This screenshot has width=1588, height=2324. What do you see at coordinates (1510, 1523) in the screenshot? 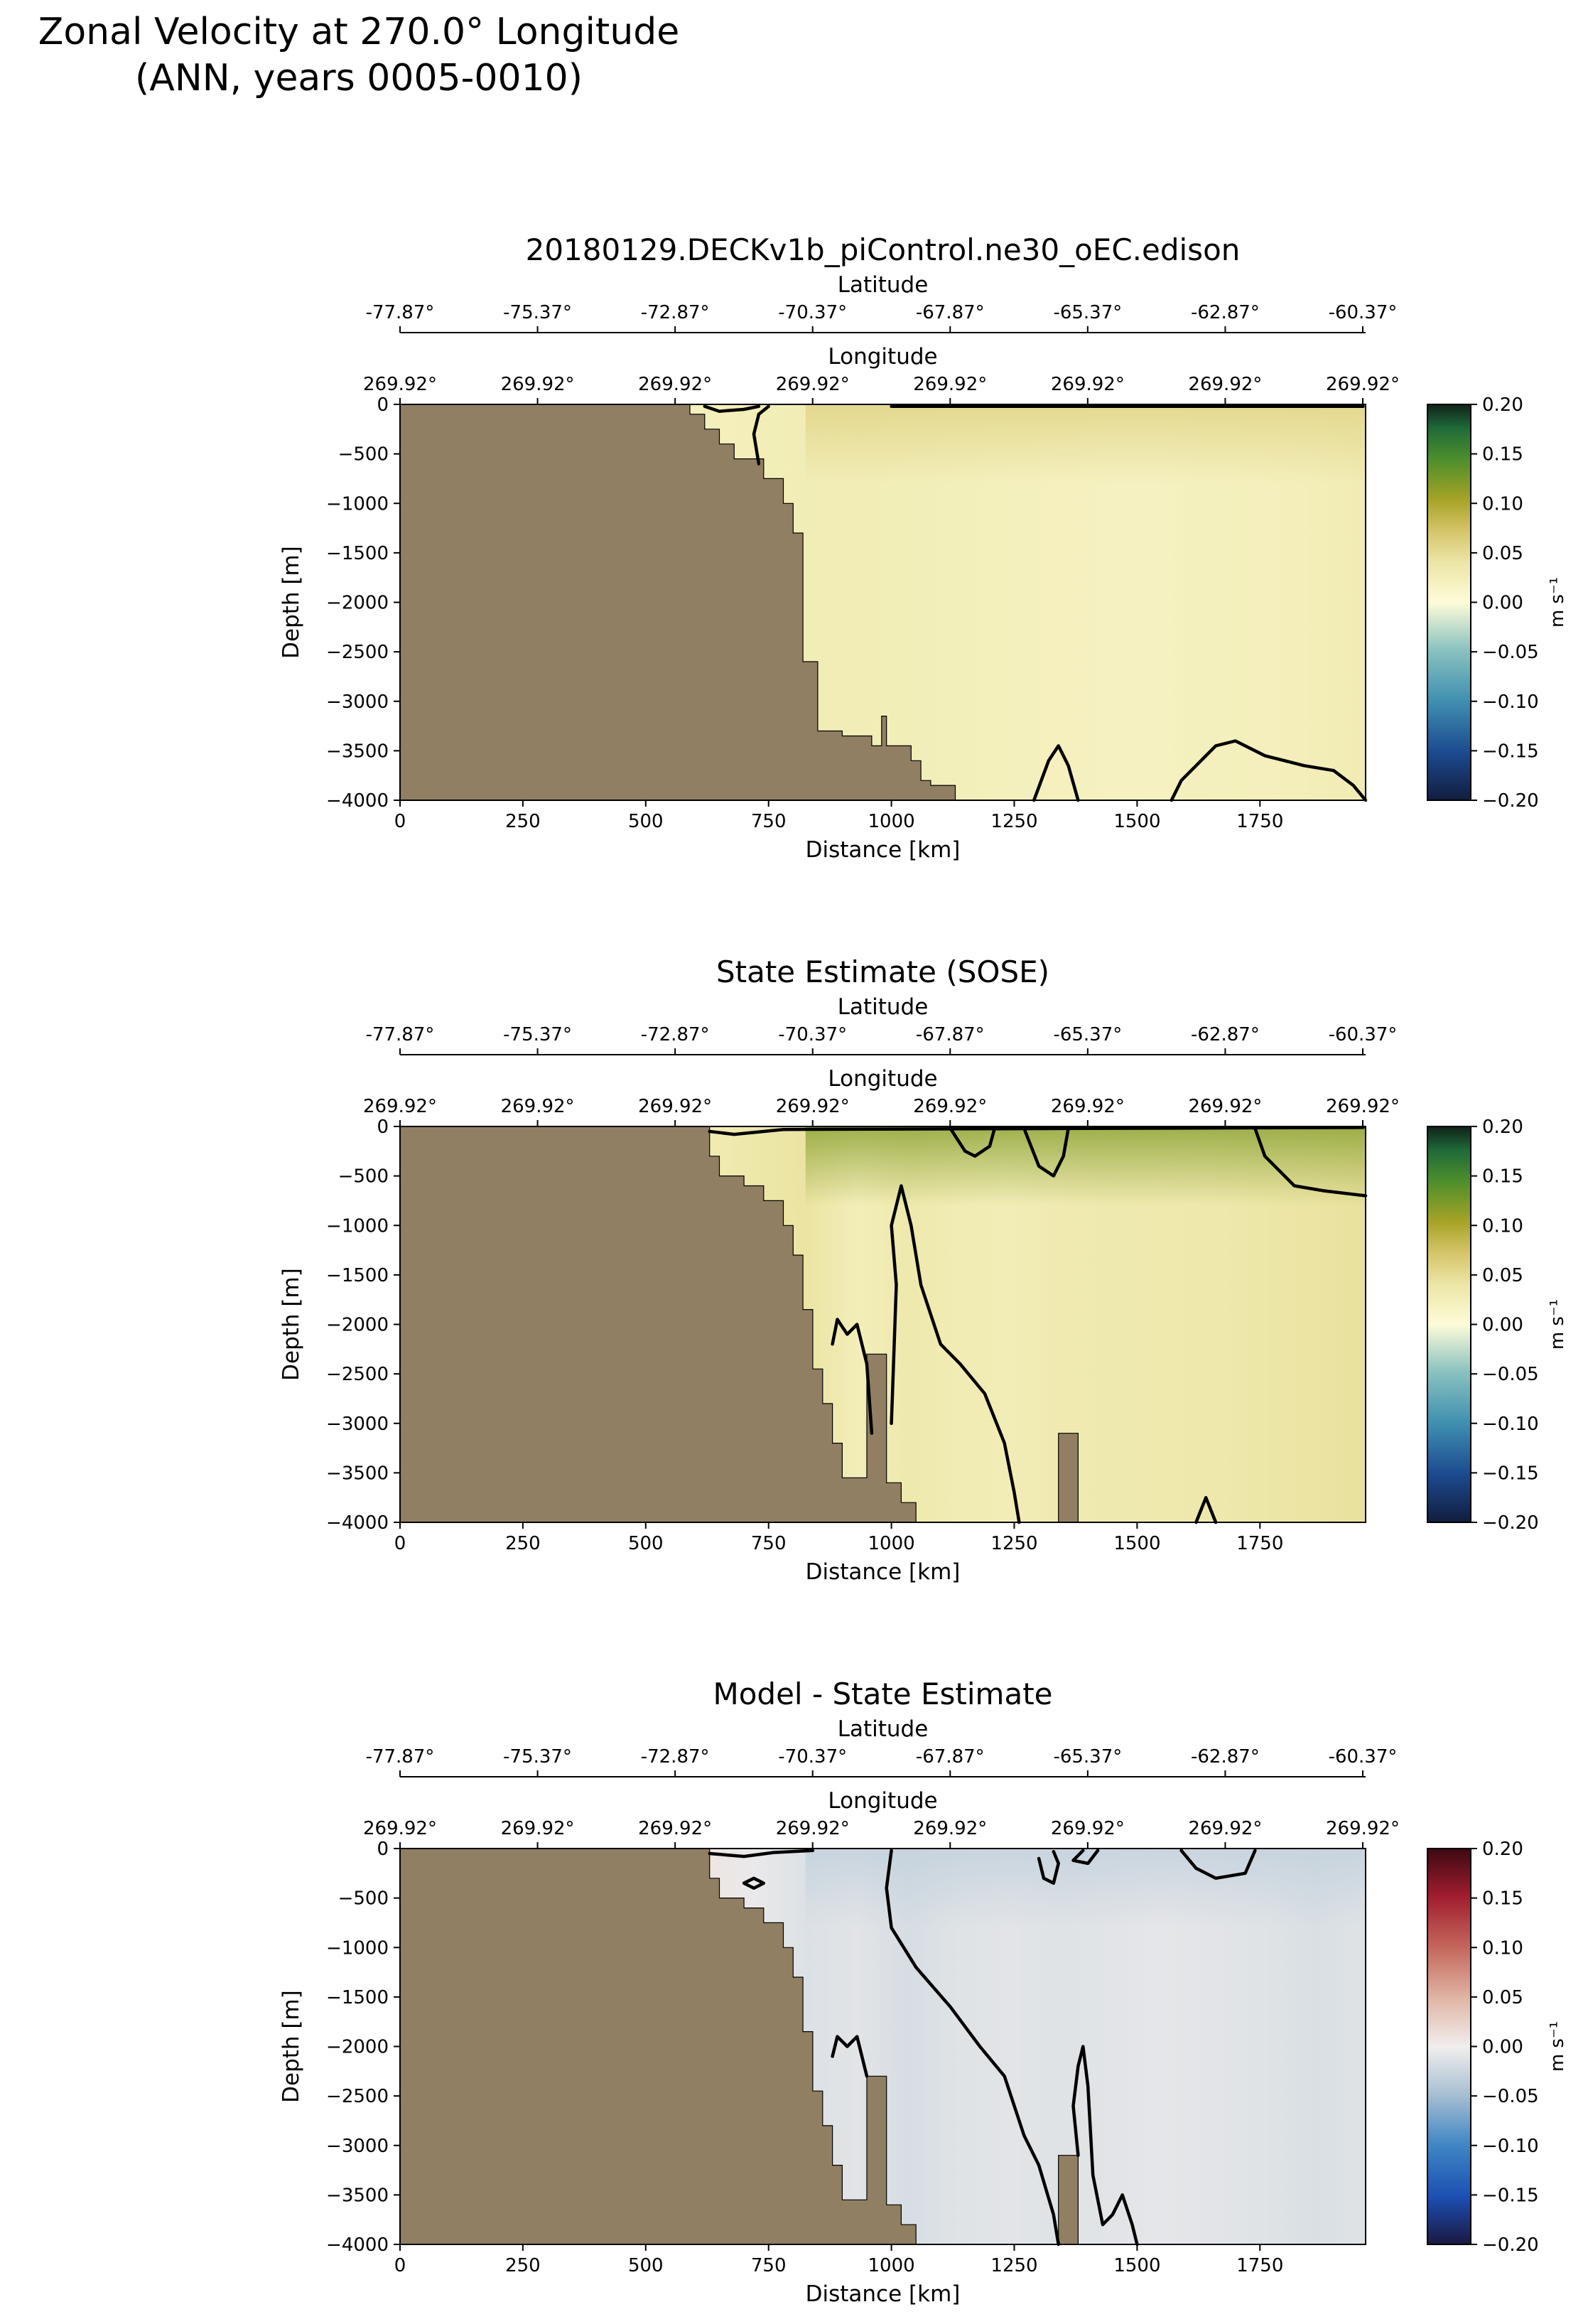
I see `colorbar-tick-label: −0.20` at bounding box center [1510, 1523].